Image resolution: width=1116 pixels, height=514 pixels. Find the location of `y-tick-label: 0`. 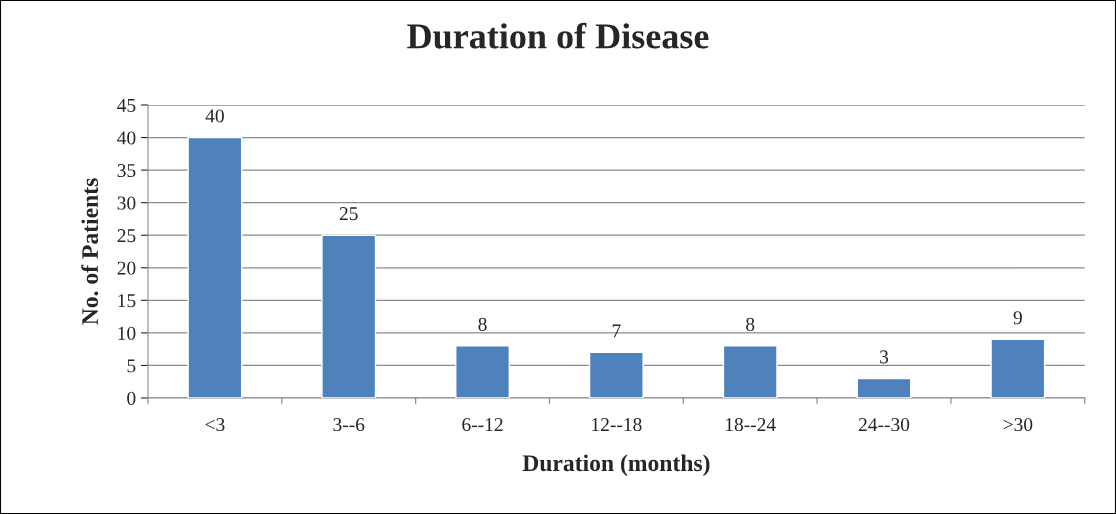

y-tick-label: 0 is located at coordinates (131, 398).